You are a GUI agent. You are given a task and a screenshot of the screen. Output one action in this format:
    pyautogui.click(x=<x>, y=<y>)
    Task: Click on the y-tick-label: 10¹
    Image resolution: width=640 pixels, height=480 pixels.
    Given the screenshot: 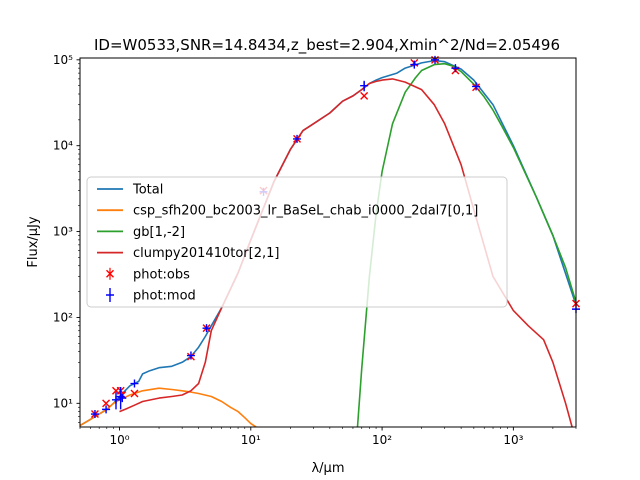 What is the action you would take?
    pyautogui.click(x=63, y=403)
    